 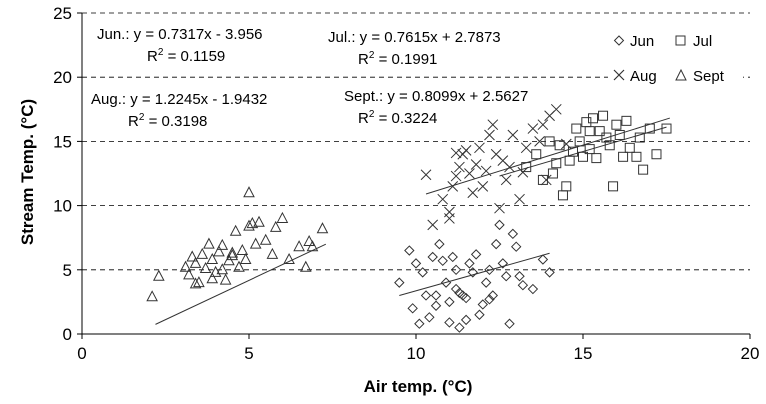 I want to click on series-jul, so click(x=596, y=155).